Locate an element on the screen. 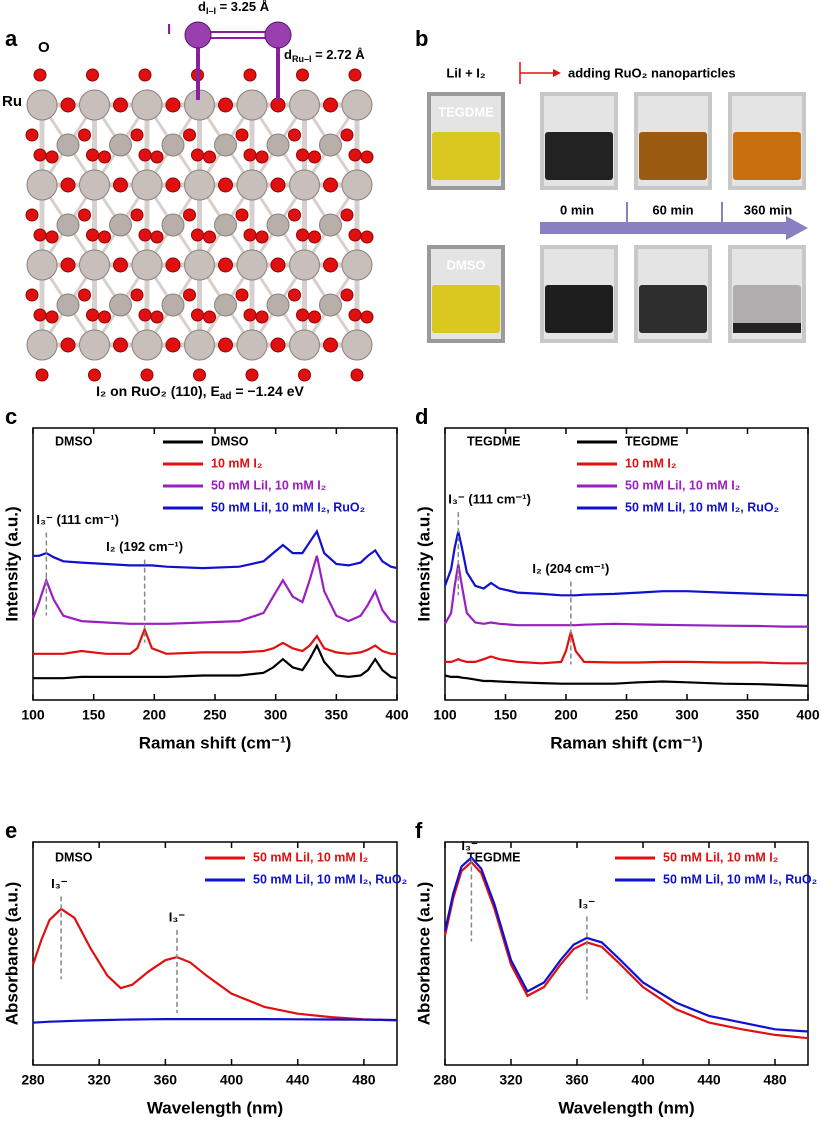 Image resolution: width=822 pixels, height=1123 pixels. time-arrow is located at coordinates (664, 228).